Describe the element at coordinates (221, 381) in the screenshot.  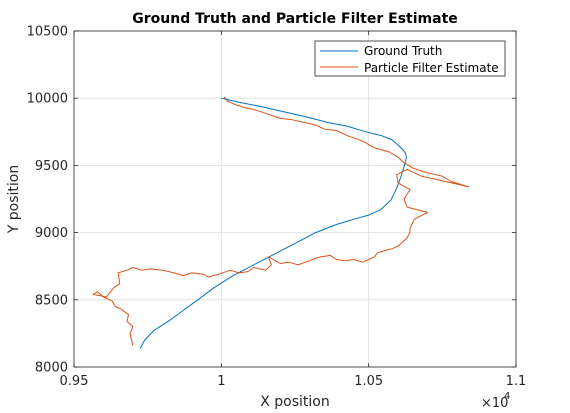
I see `x-tick-label: 1` at that location.